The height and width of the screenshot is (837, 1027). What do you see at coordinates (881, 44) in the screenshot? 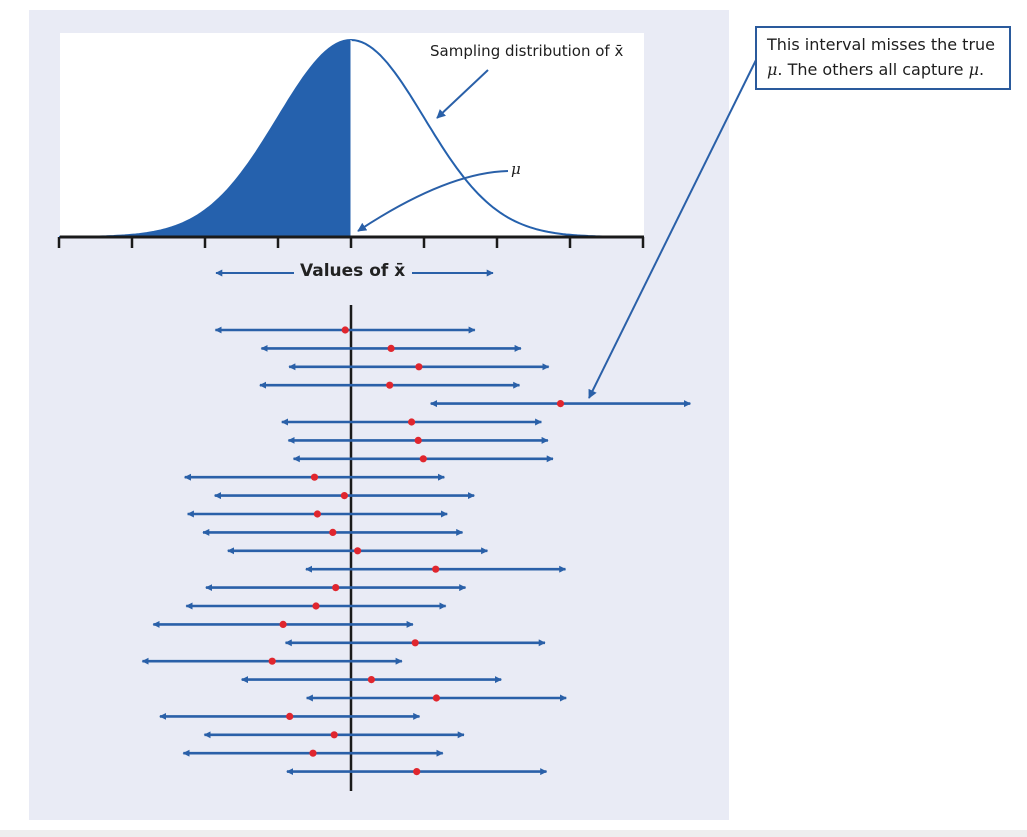
I see `callout-line-1: This interval misses the true` at bounding box center [881, 44].